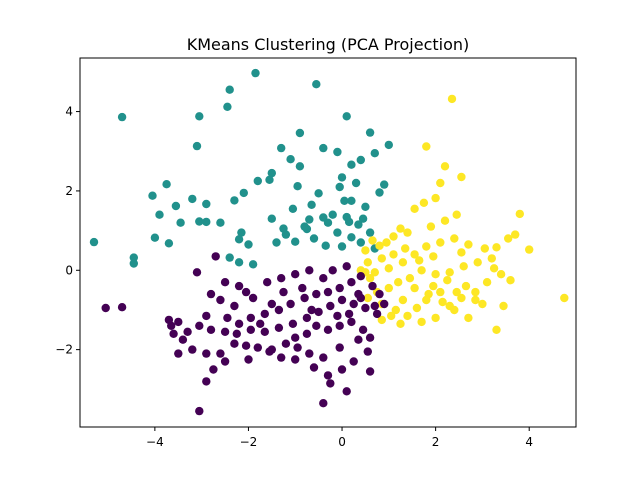 This screenshot has height=480, width=640. What do you see at coordinates (328, 44) in the screenshot?
I see `chart-title: KMeans Clustering (PCA Projection)` at bounding box center [328, 44].